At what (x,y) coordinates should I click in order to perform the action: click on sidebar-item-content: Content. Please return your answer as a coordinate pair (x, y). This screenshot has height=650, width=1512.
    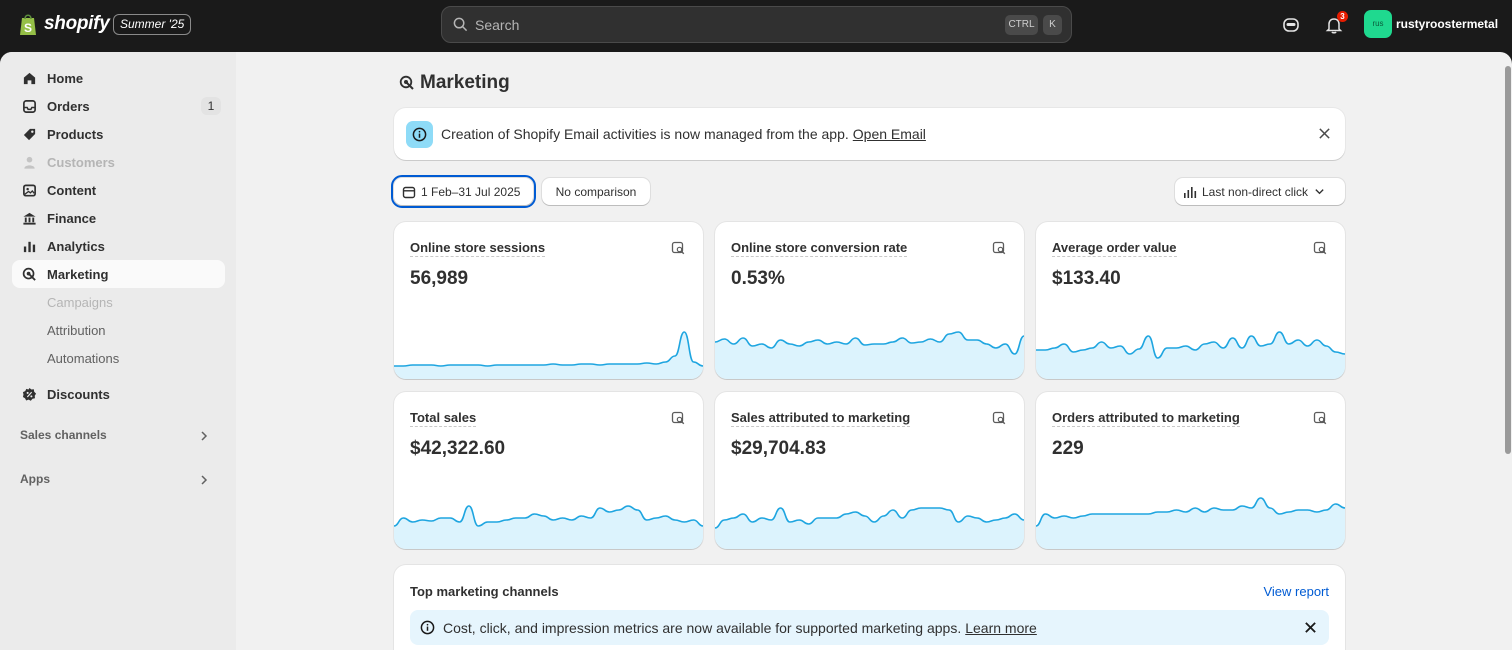
    Looking at the image, I should click on (118, 190).